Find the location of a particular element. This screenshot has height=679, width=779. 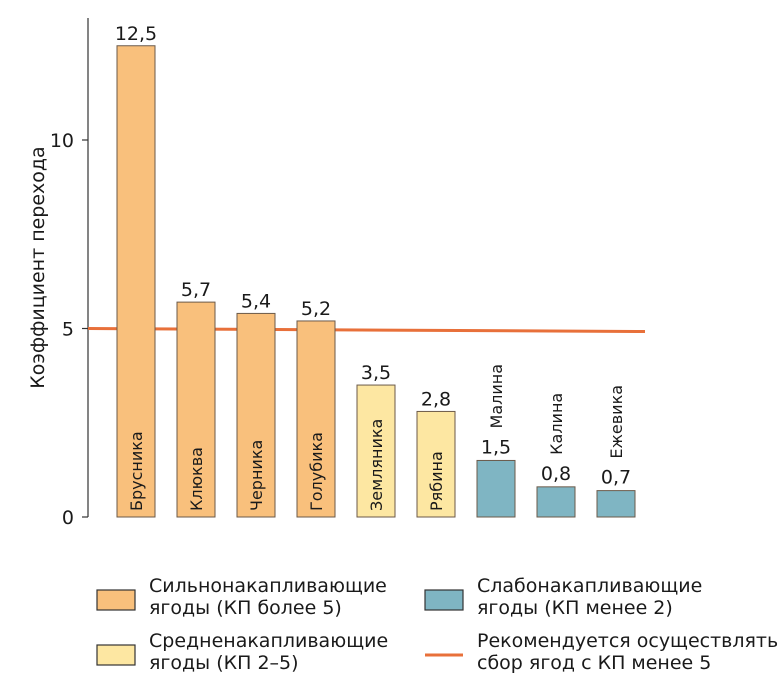

category-label: Калина is located at coordinates (556, 424).